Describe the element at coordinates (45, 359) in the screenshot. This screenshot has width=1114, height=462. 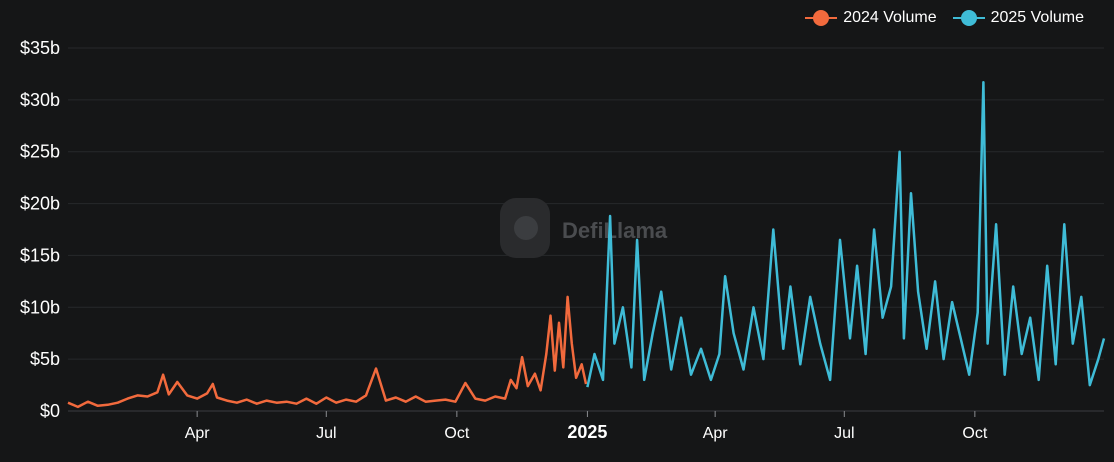
I see `y-tick-label: $5b` at that location.